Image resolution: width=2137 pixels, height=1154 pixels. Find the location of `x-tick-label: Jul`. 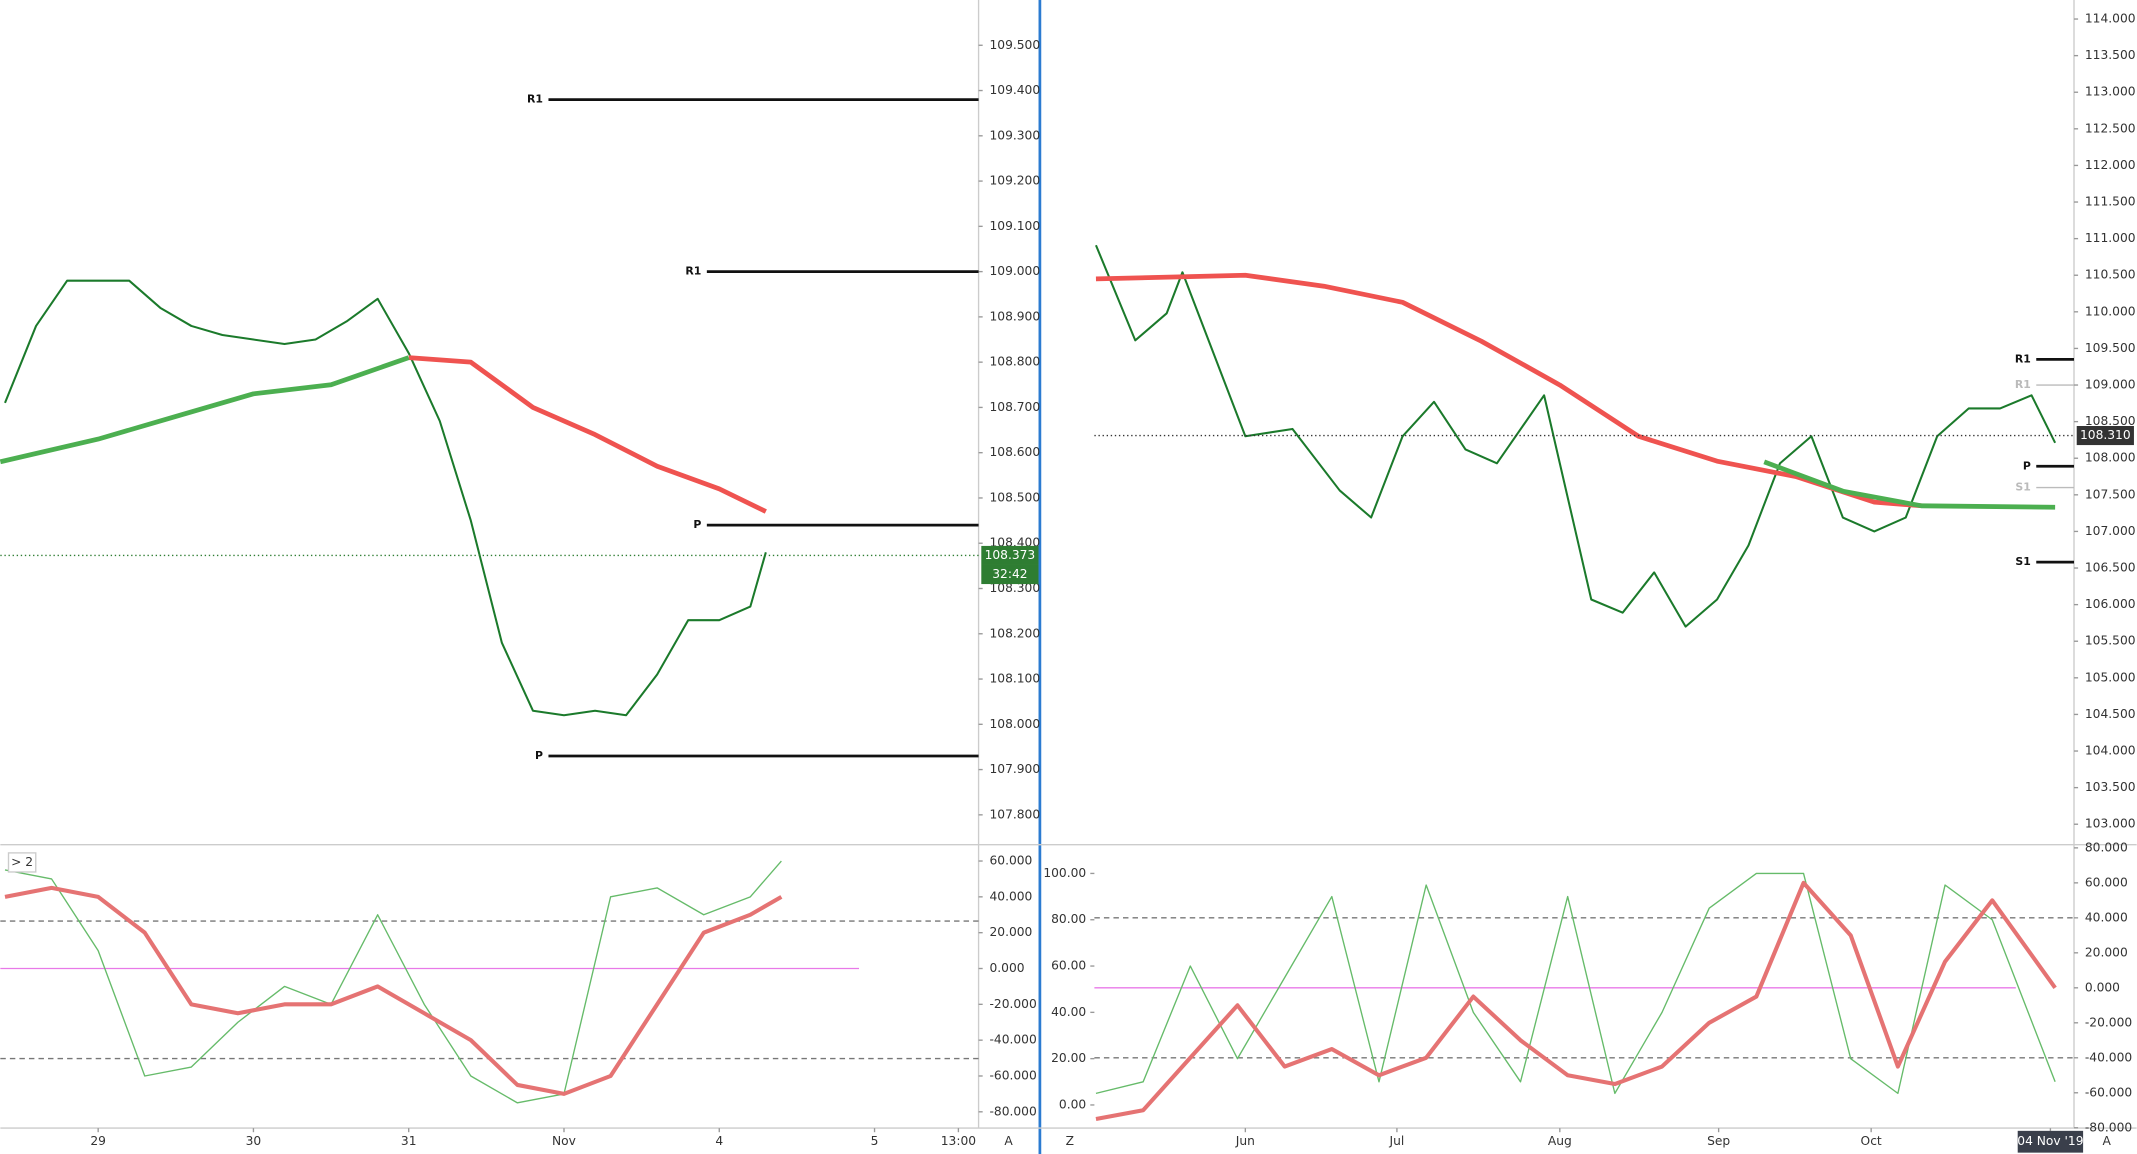

x-tick-label: Jul is located at coordinates (1397, 1141).